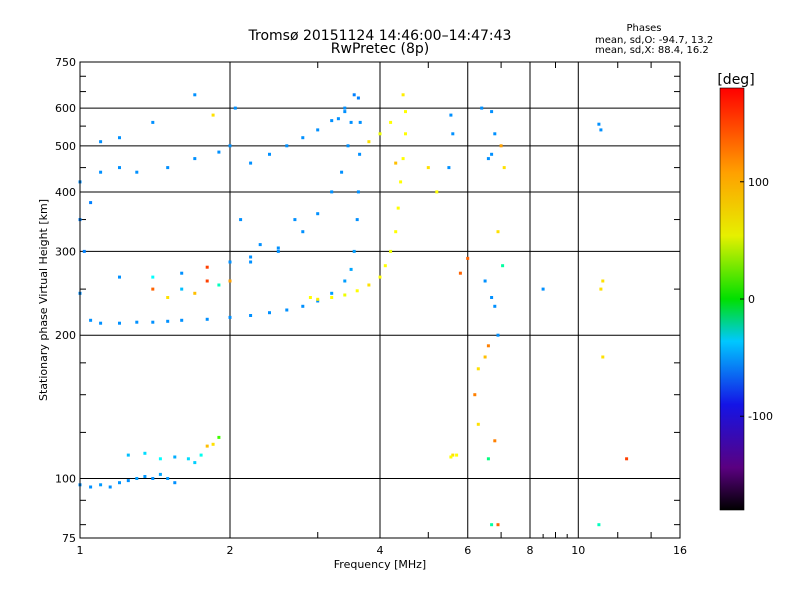 This screenshot has width=800, height=600. Describe the element at coordinates (65, 62) in the screenshot. I see `y-tick-label: 750` at that location.